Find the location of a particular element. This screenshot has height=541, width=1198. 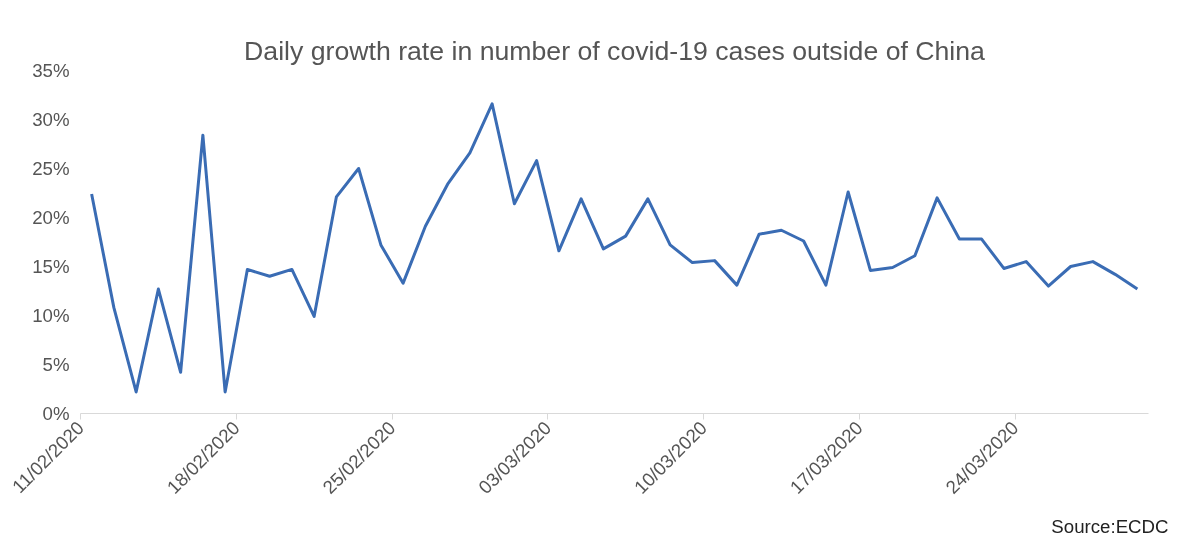

y-tick-label: 10% is located at coordinates (51, 315).